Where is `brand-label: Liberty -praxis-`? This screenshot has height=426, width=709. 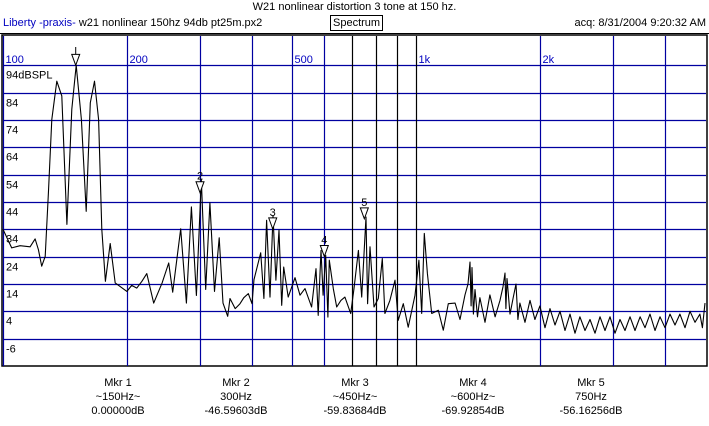 brand-label: Liberty -praxis- is located at coordinates (39, 23).